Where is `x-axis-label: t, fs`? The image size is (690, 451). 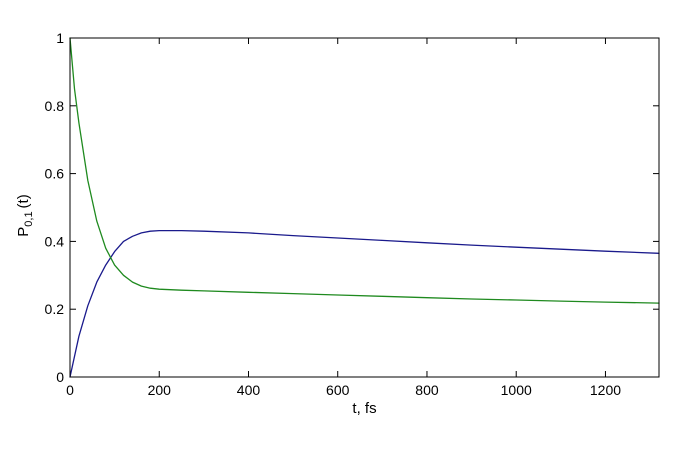
x-axis-label: t, fs is located at coordinates (364, 408).